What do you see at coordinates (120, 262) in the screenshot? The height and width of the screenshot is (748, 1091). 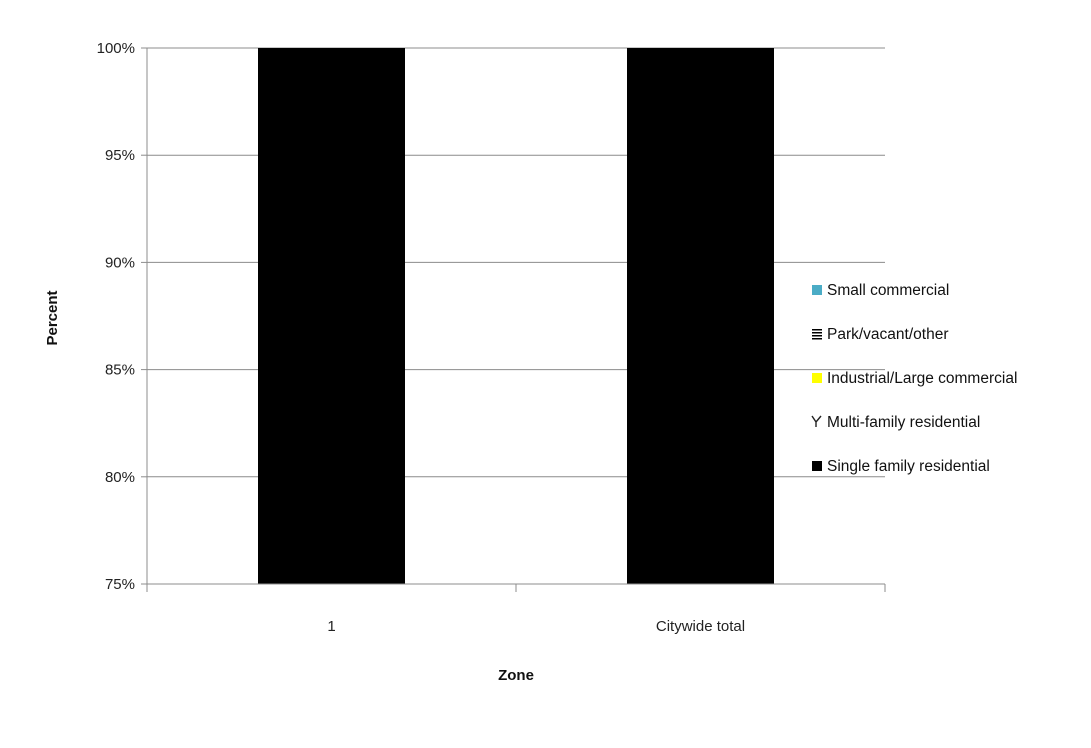 I see `y-tick-label: 90%` at bounding box center [120, 262].